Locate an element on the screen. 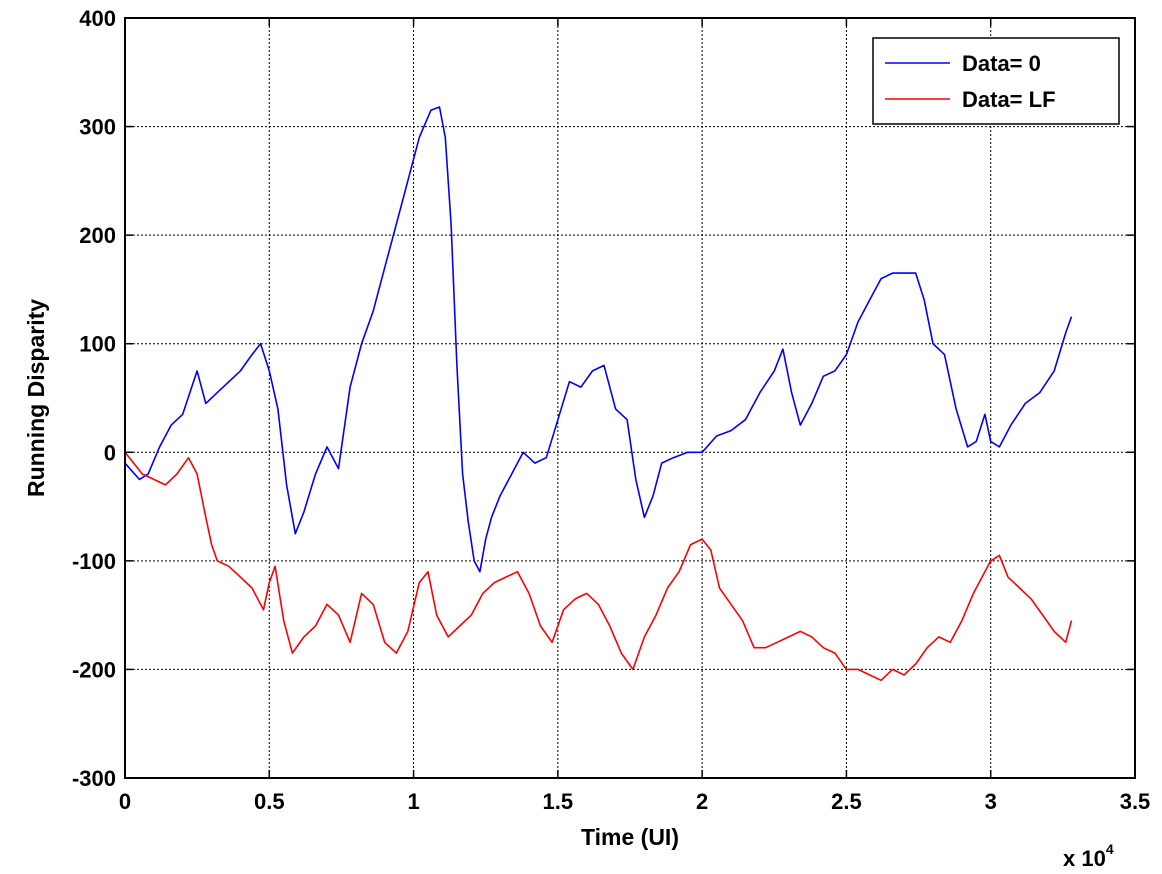 The image size is (1162, 874). x-axis-label: Time (UI) is located at coordinates (630, 837).